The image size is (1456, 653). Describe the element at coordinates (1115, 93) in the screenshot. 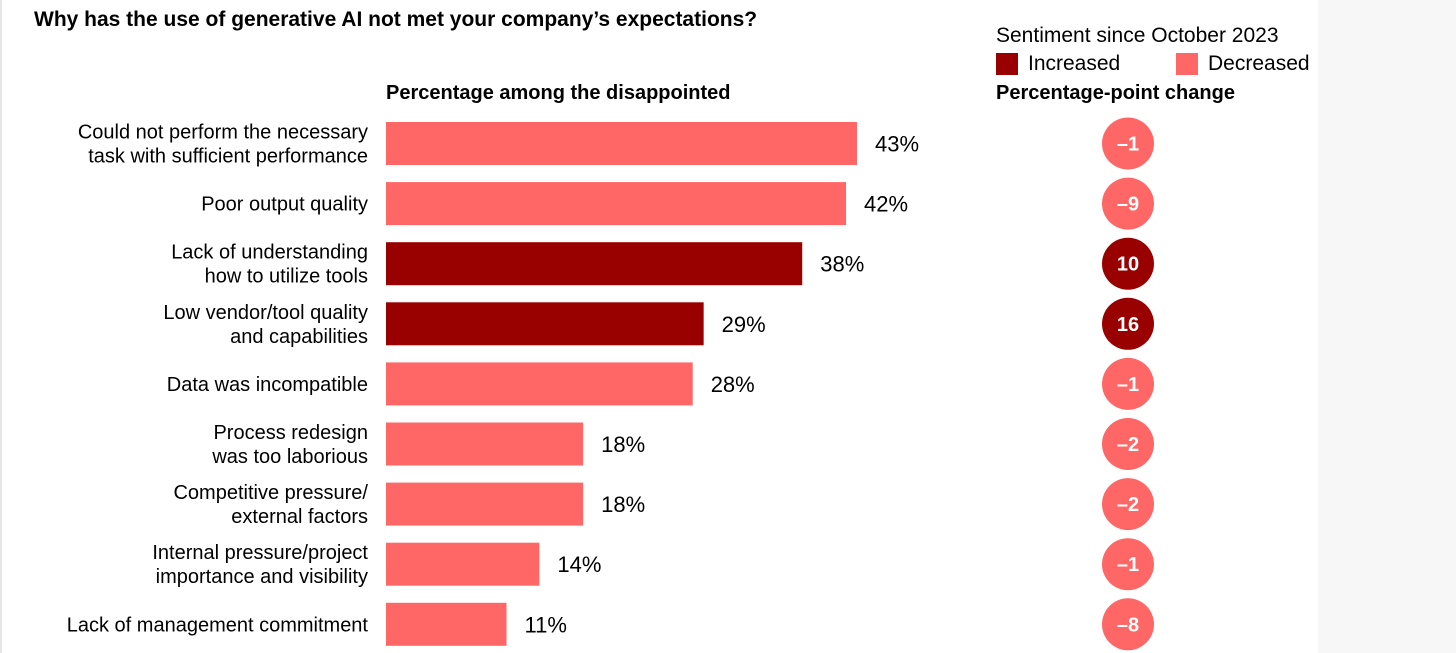

I see `change-section-header: Percentage-point change` at that location.